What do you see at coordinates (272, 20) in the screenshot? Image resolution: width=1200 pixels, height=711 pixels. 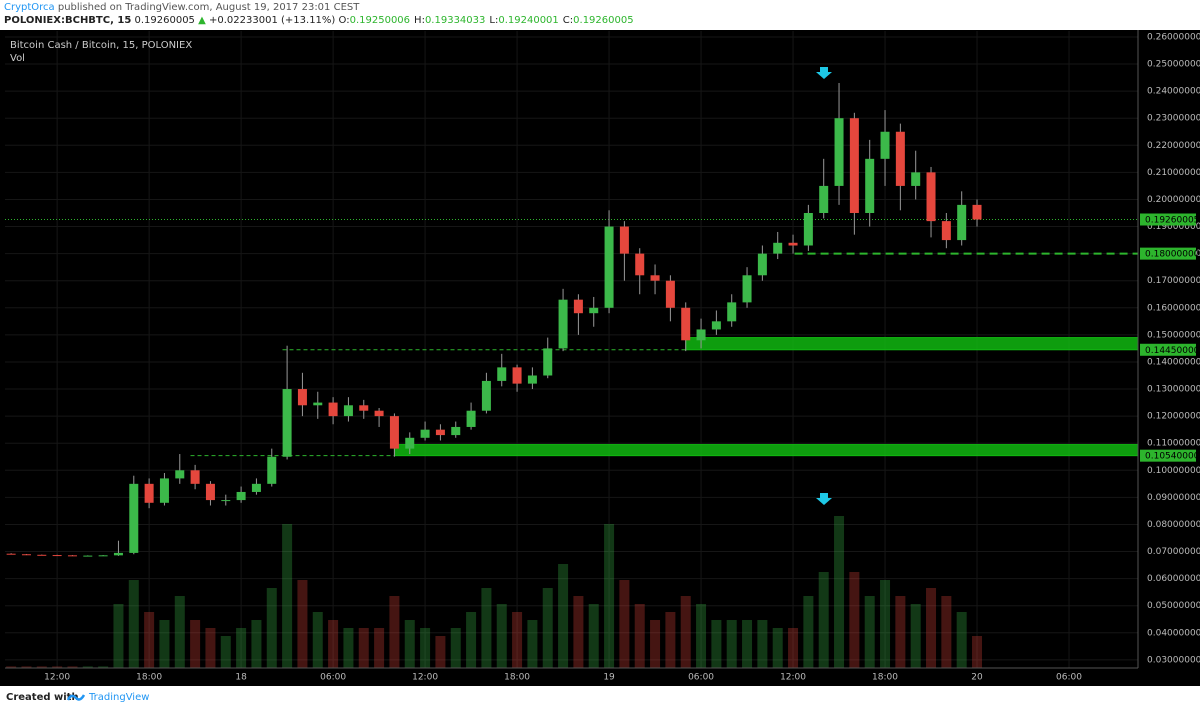 I see `change: +0.02233001 (+13.11%)` at bounding box center [272, 20].